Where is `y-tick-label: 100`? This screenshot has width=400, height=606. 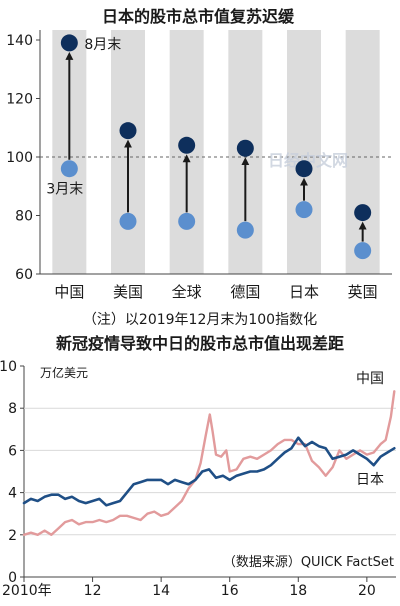
y-tick-label: 100 is located at coordinates (19, 158).